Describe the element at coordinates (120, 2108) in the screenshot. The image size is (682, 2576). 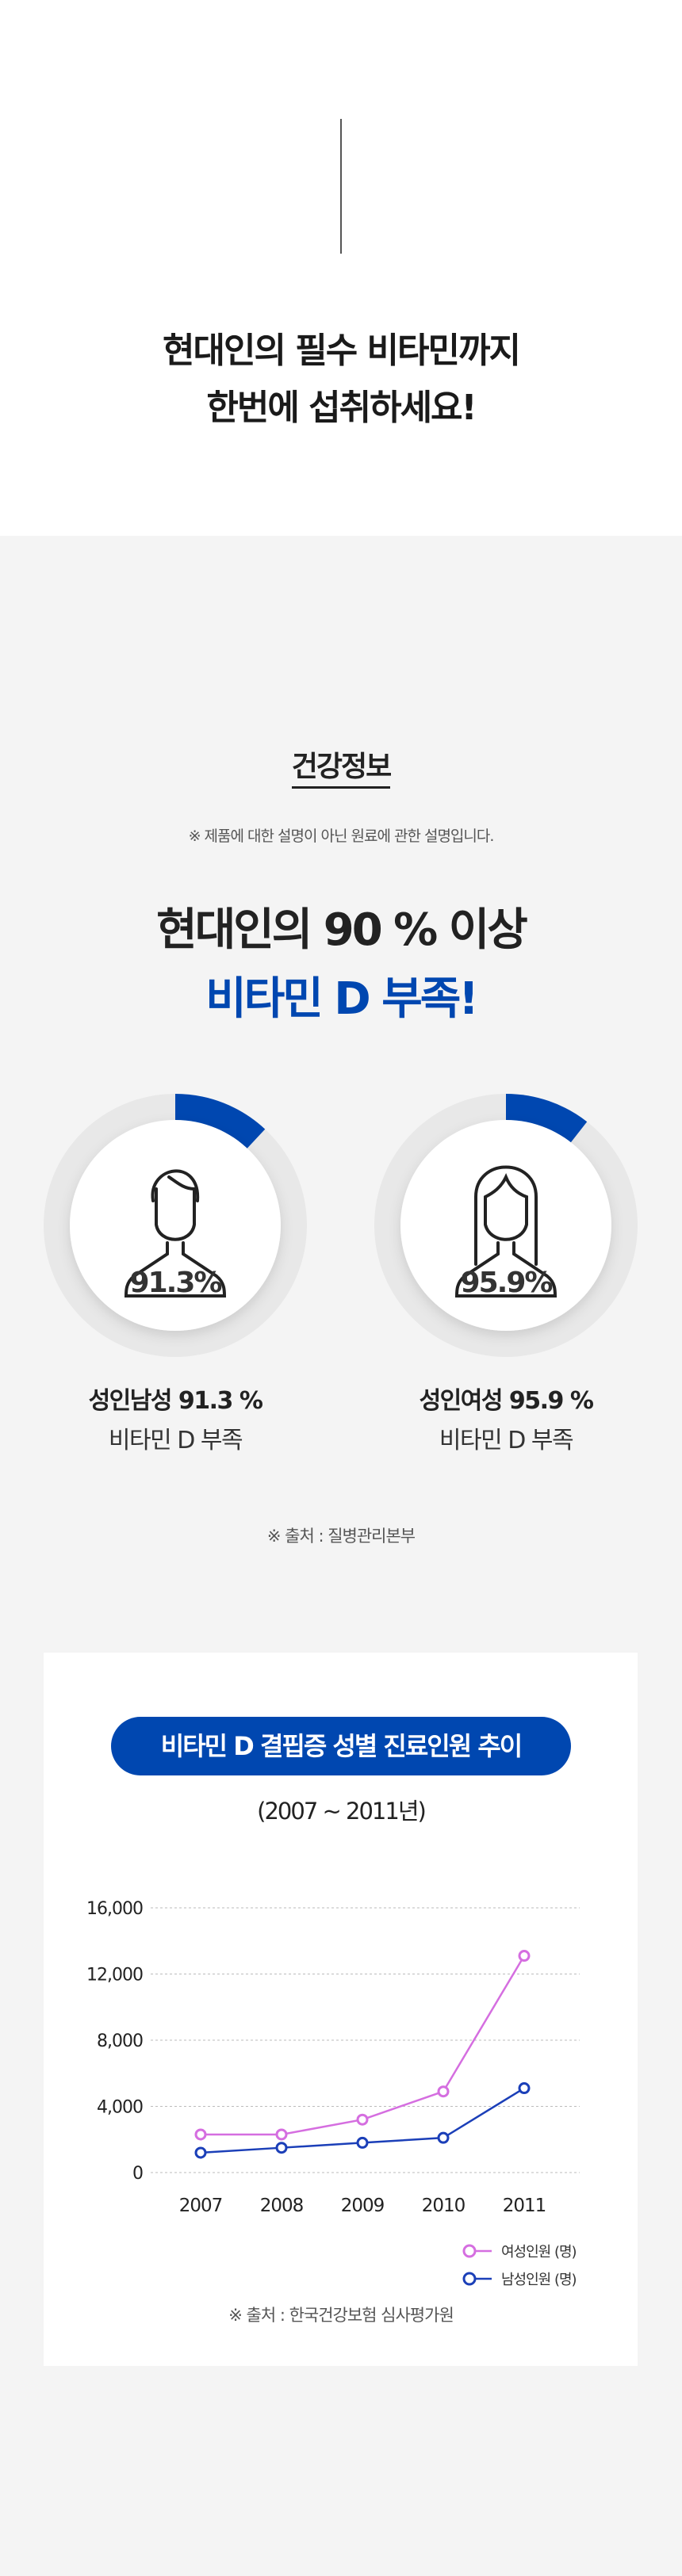
I see `y-tick-label: 4,000` at that location.